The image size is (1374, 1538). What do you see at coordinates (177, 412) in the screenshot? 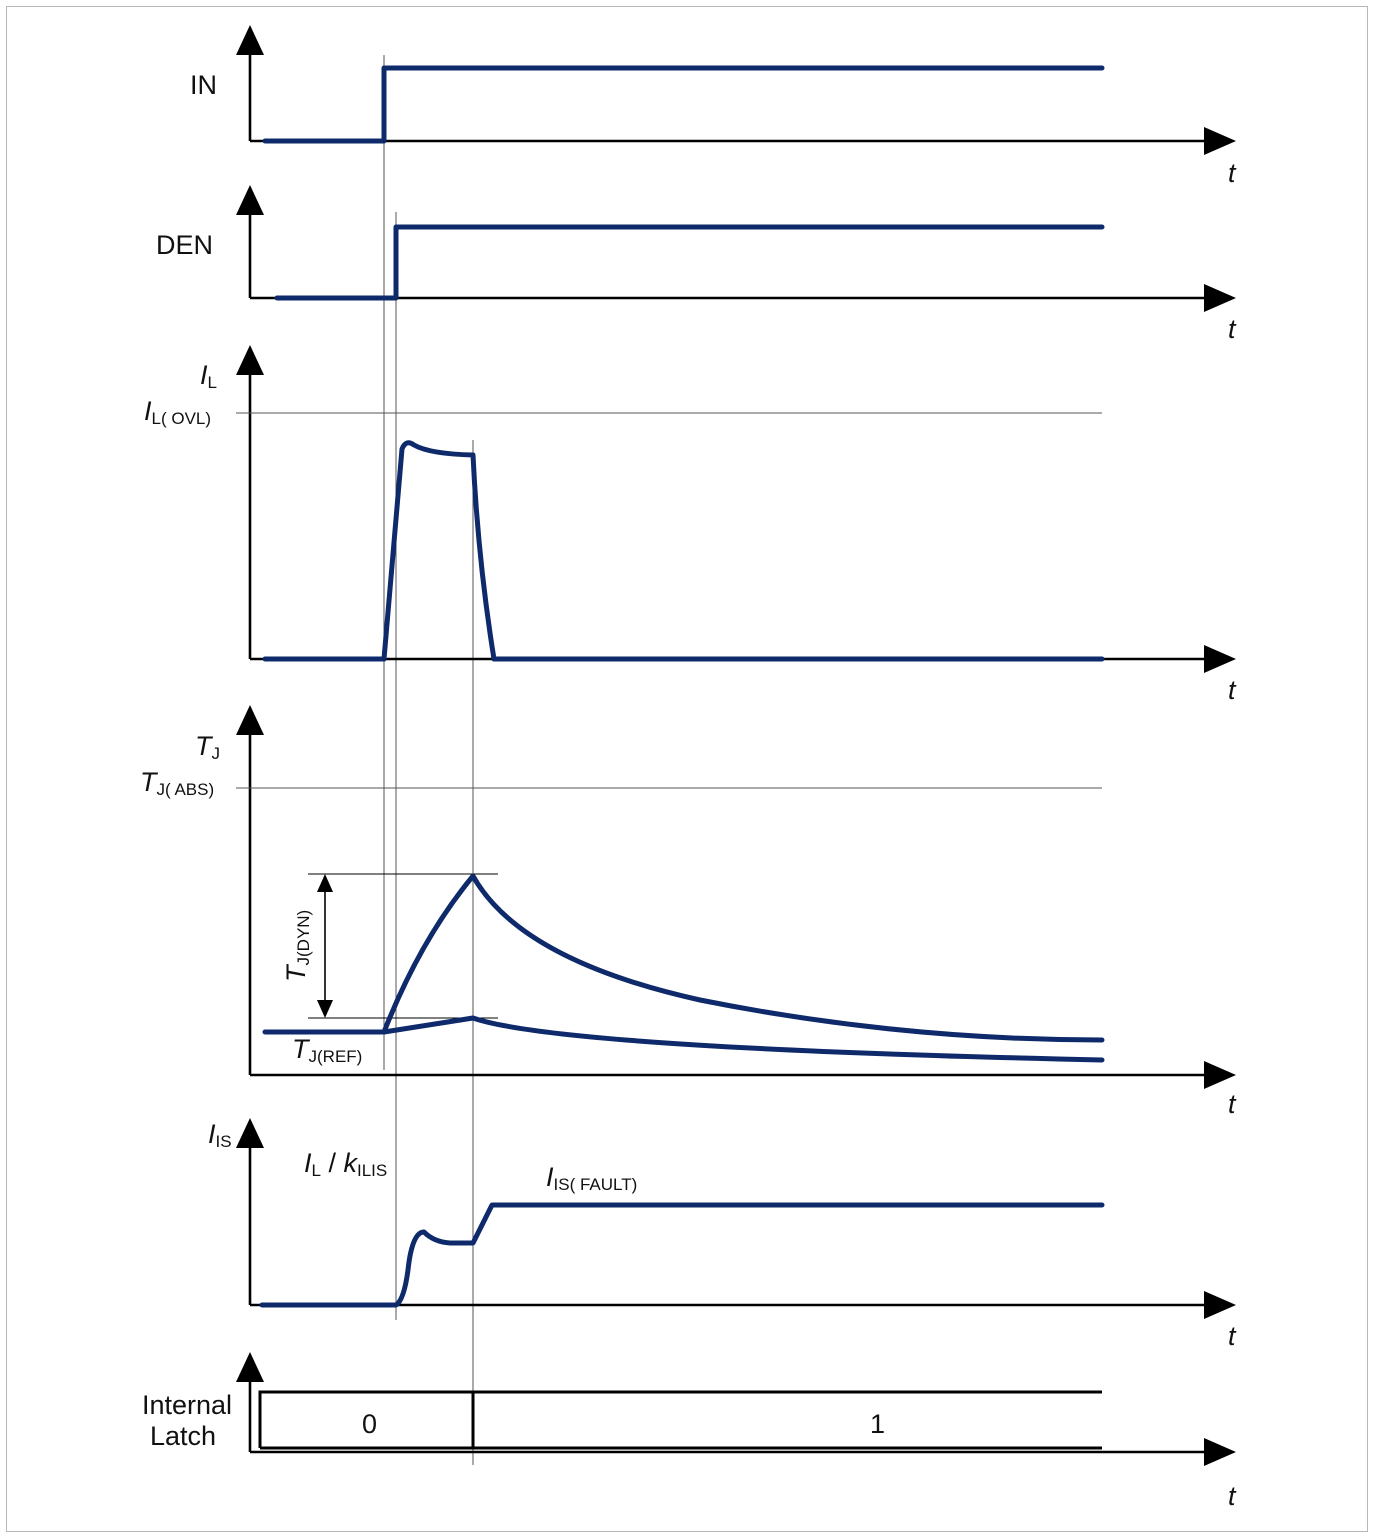
I see `threshold-label-il-ovl: IL( OVL)` at bounding box center [177, 412].